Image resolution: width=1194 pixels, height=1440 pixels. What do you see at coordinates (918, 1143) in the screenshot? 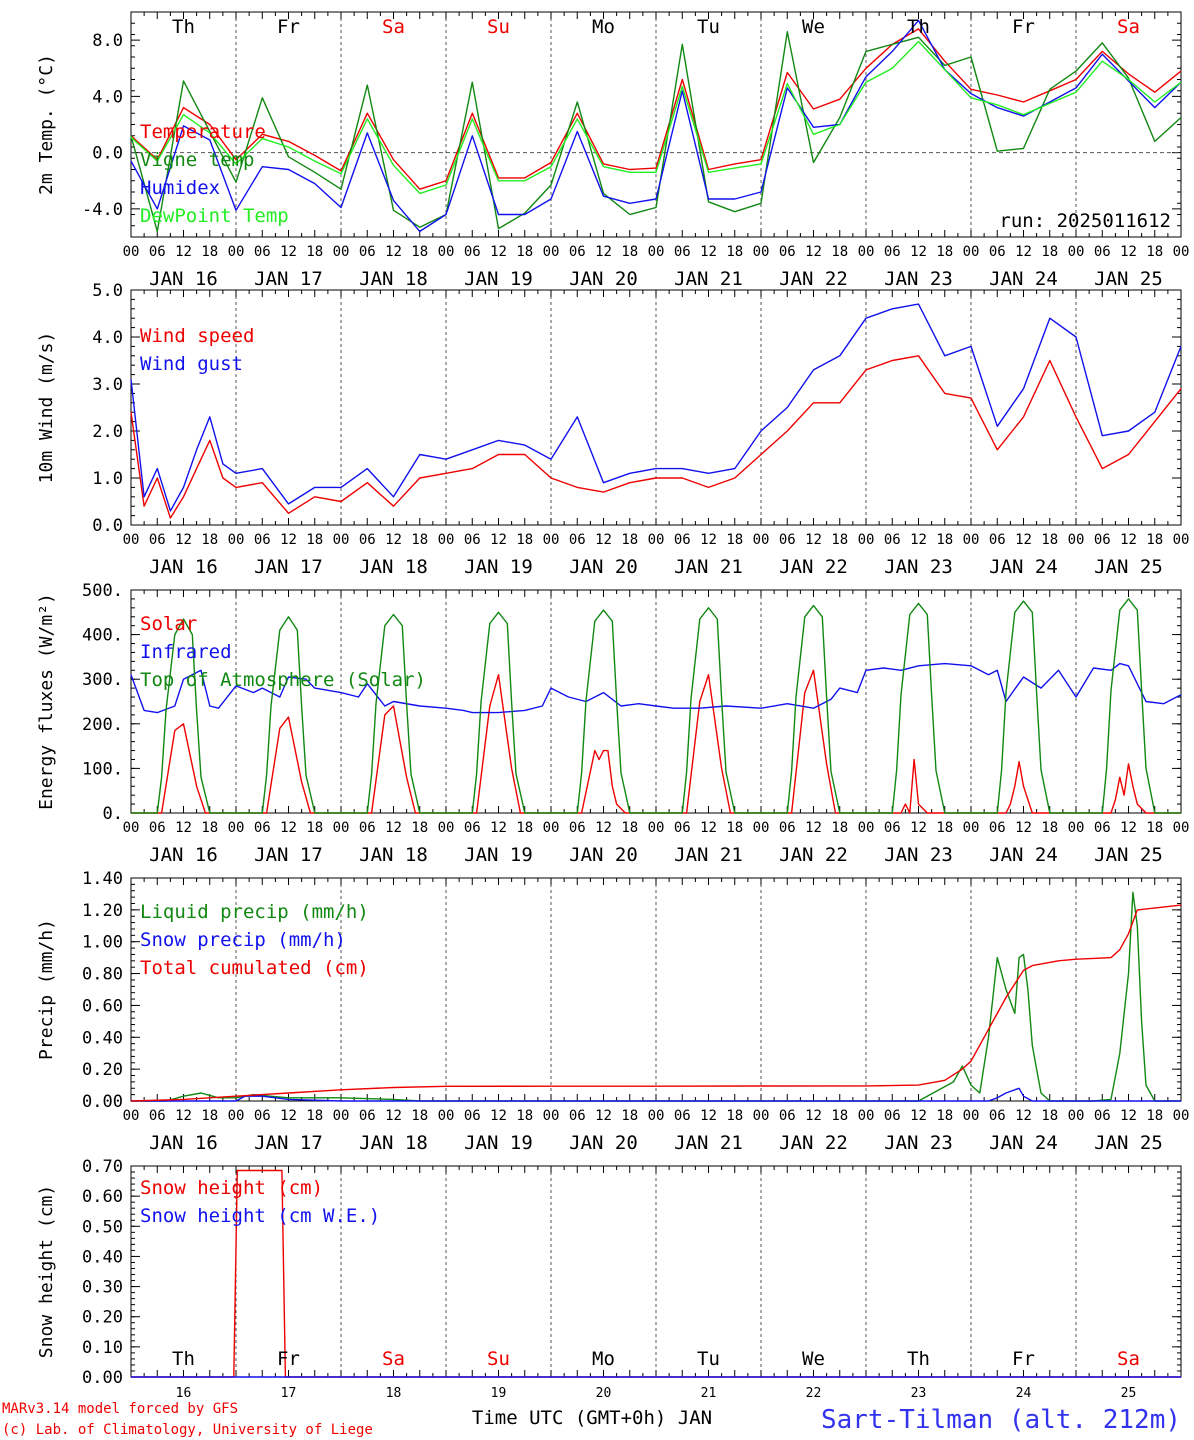
I see `date-label: JAN 23` at bounding box center [918, 1143].